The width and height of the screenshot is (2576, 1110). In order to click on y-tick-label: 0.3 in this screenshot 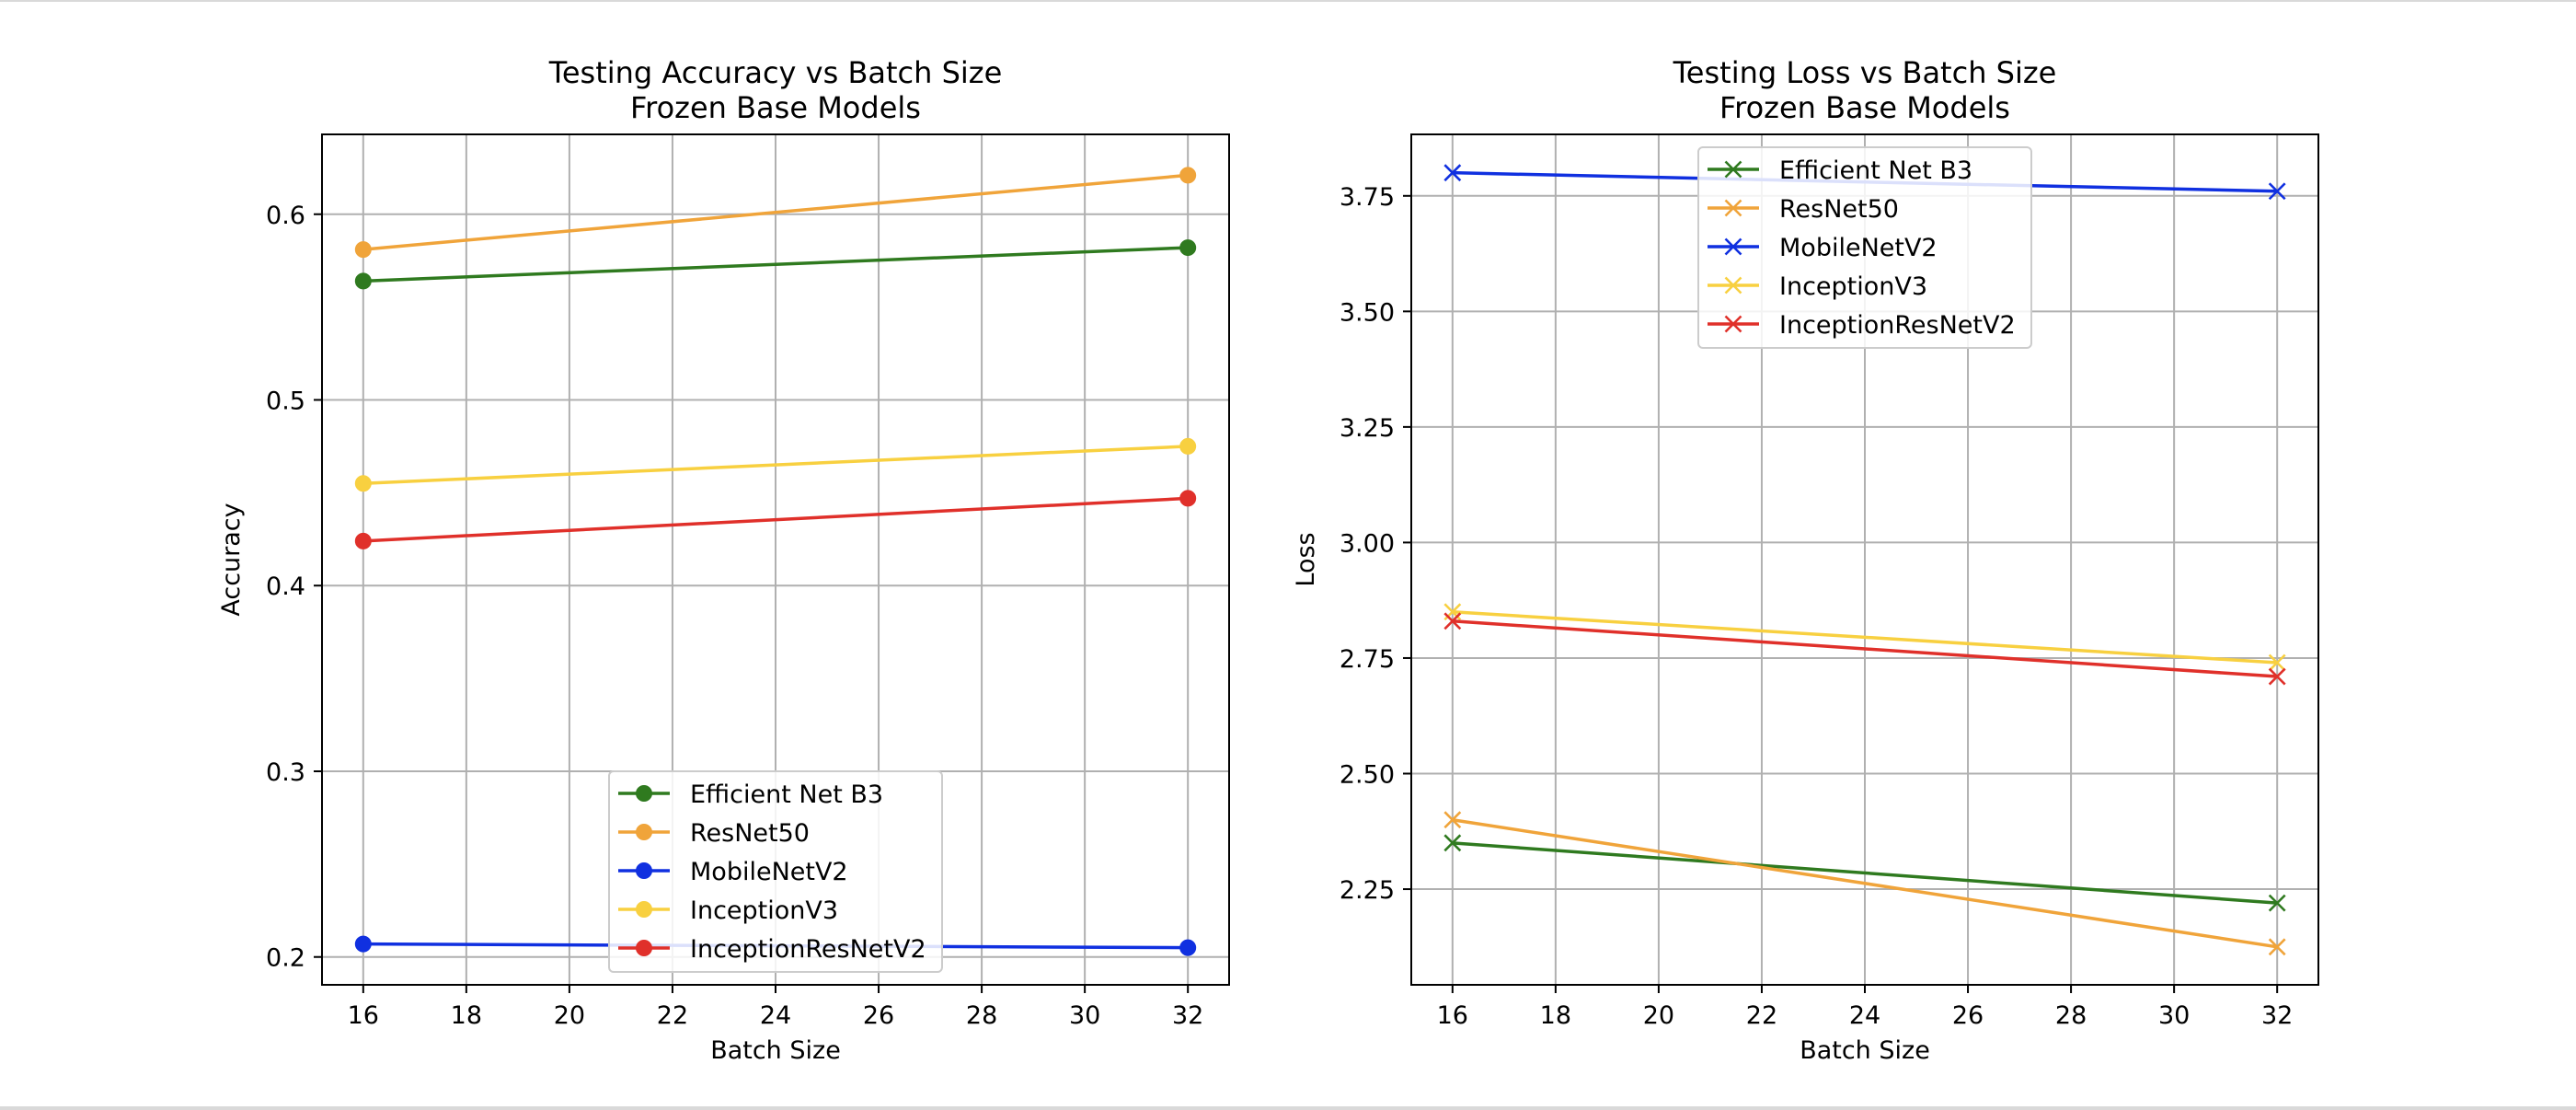, I will do `click(285, 772)`.